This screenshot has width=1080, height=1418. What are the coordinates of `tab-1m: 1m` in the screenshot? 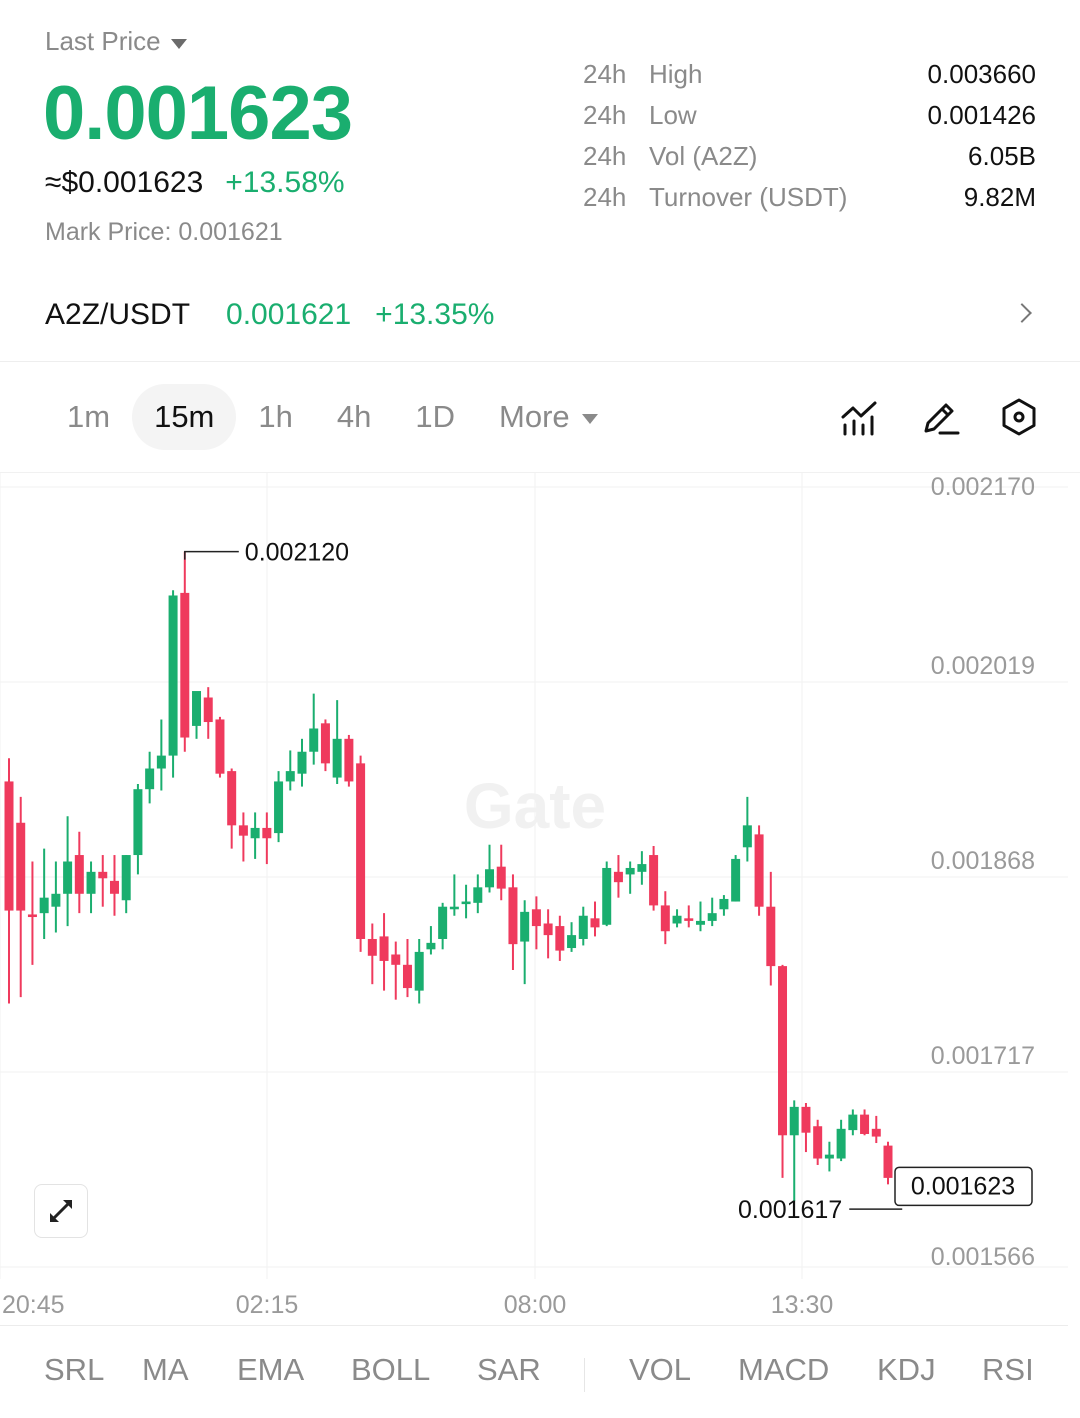 It's located at (89, 416).